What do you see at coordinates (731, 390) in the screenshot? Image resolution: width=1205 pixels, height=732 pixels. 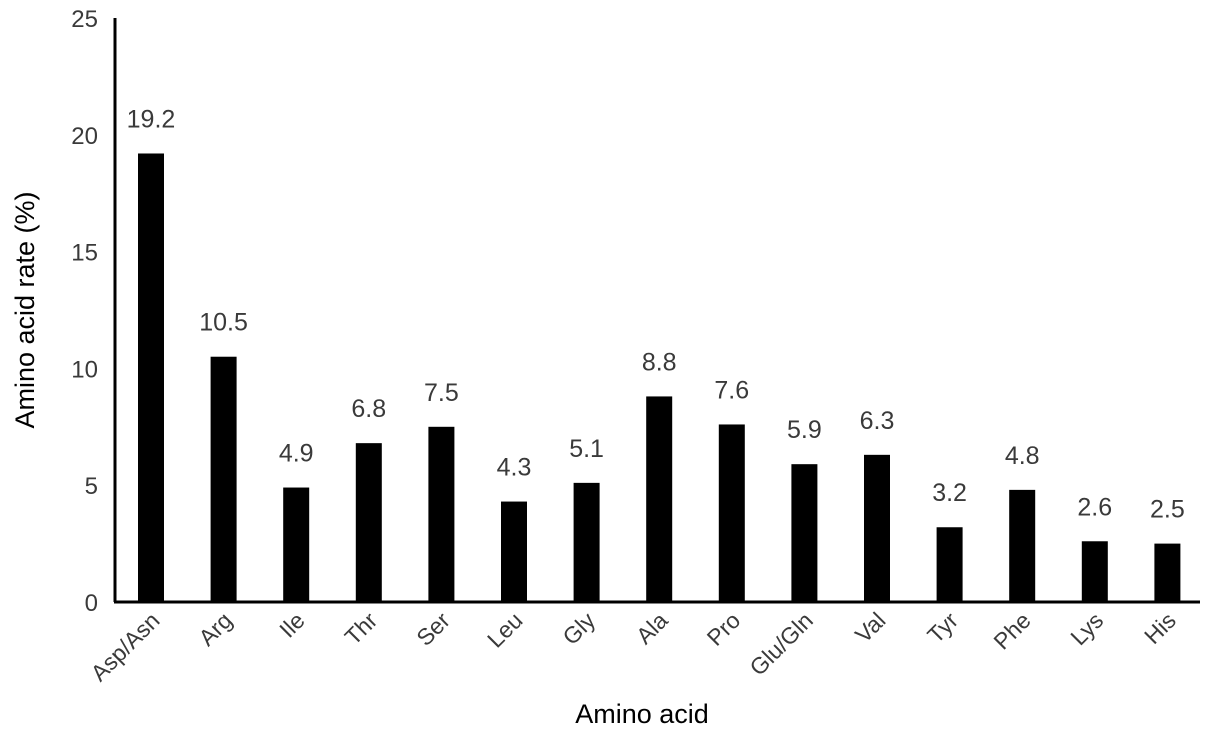 I see `bar-value-label: 7.6` at bounding box center [731, 390].